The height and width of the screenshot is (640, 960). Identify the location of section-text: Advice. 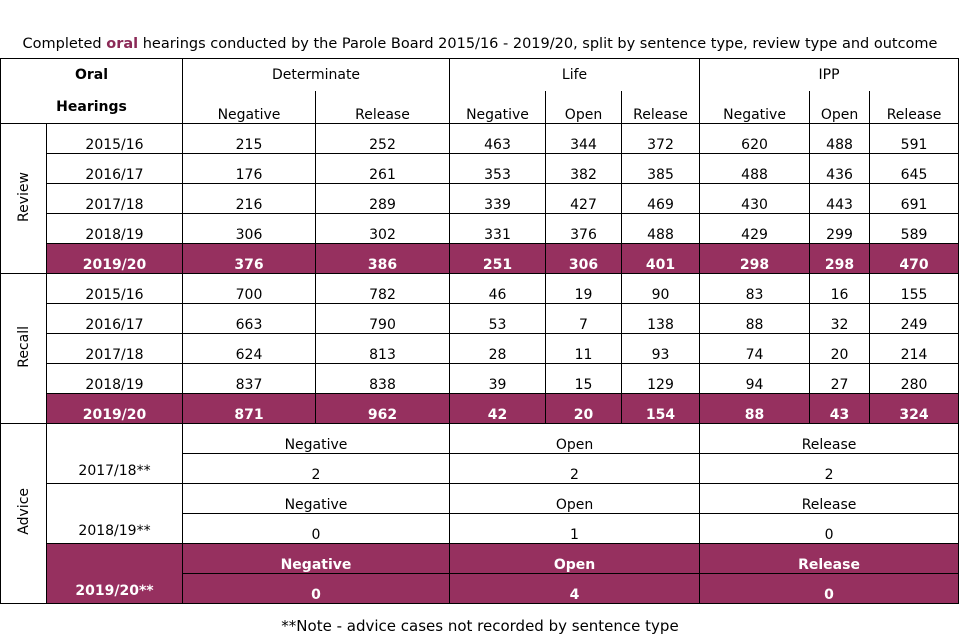
(23, 511).